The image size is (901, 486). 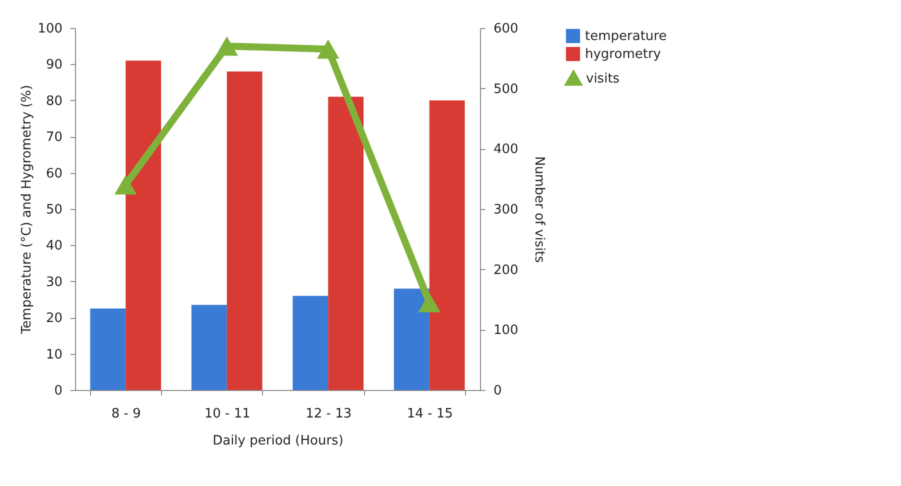 What do you see at coordinates (227, 414) in the screenshot?
I see `x-tick-label: 10 - 11` at bounding box center [227, 414].